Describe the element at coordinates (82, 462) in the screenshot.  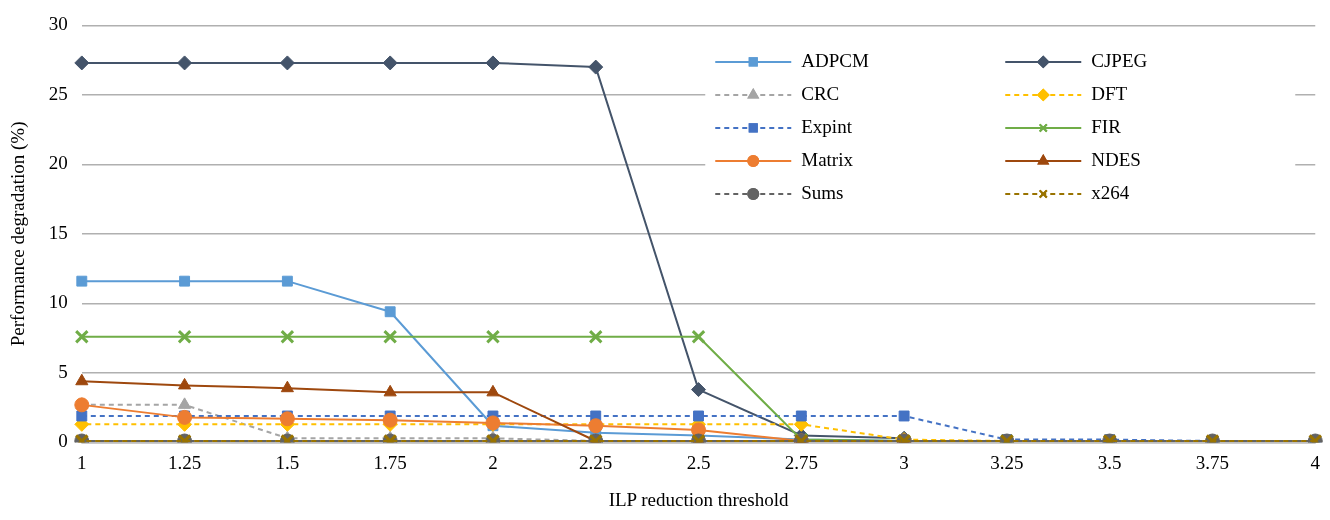
I see `x-tick-label: 1` at that location.